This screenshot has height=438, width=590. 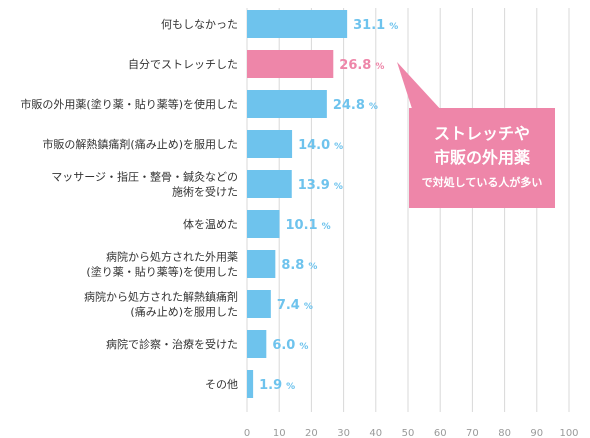 What do you see at coordinates (343, 433) in the screenshot?
I see `x-tick-label: 30` at bounding box center [343, 433].